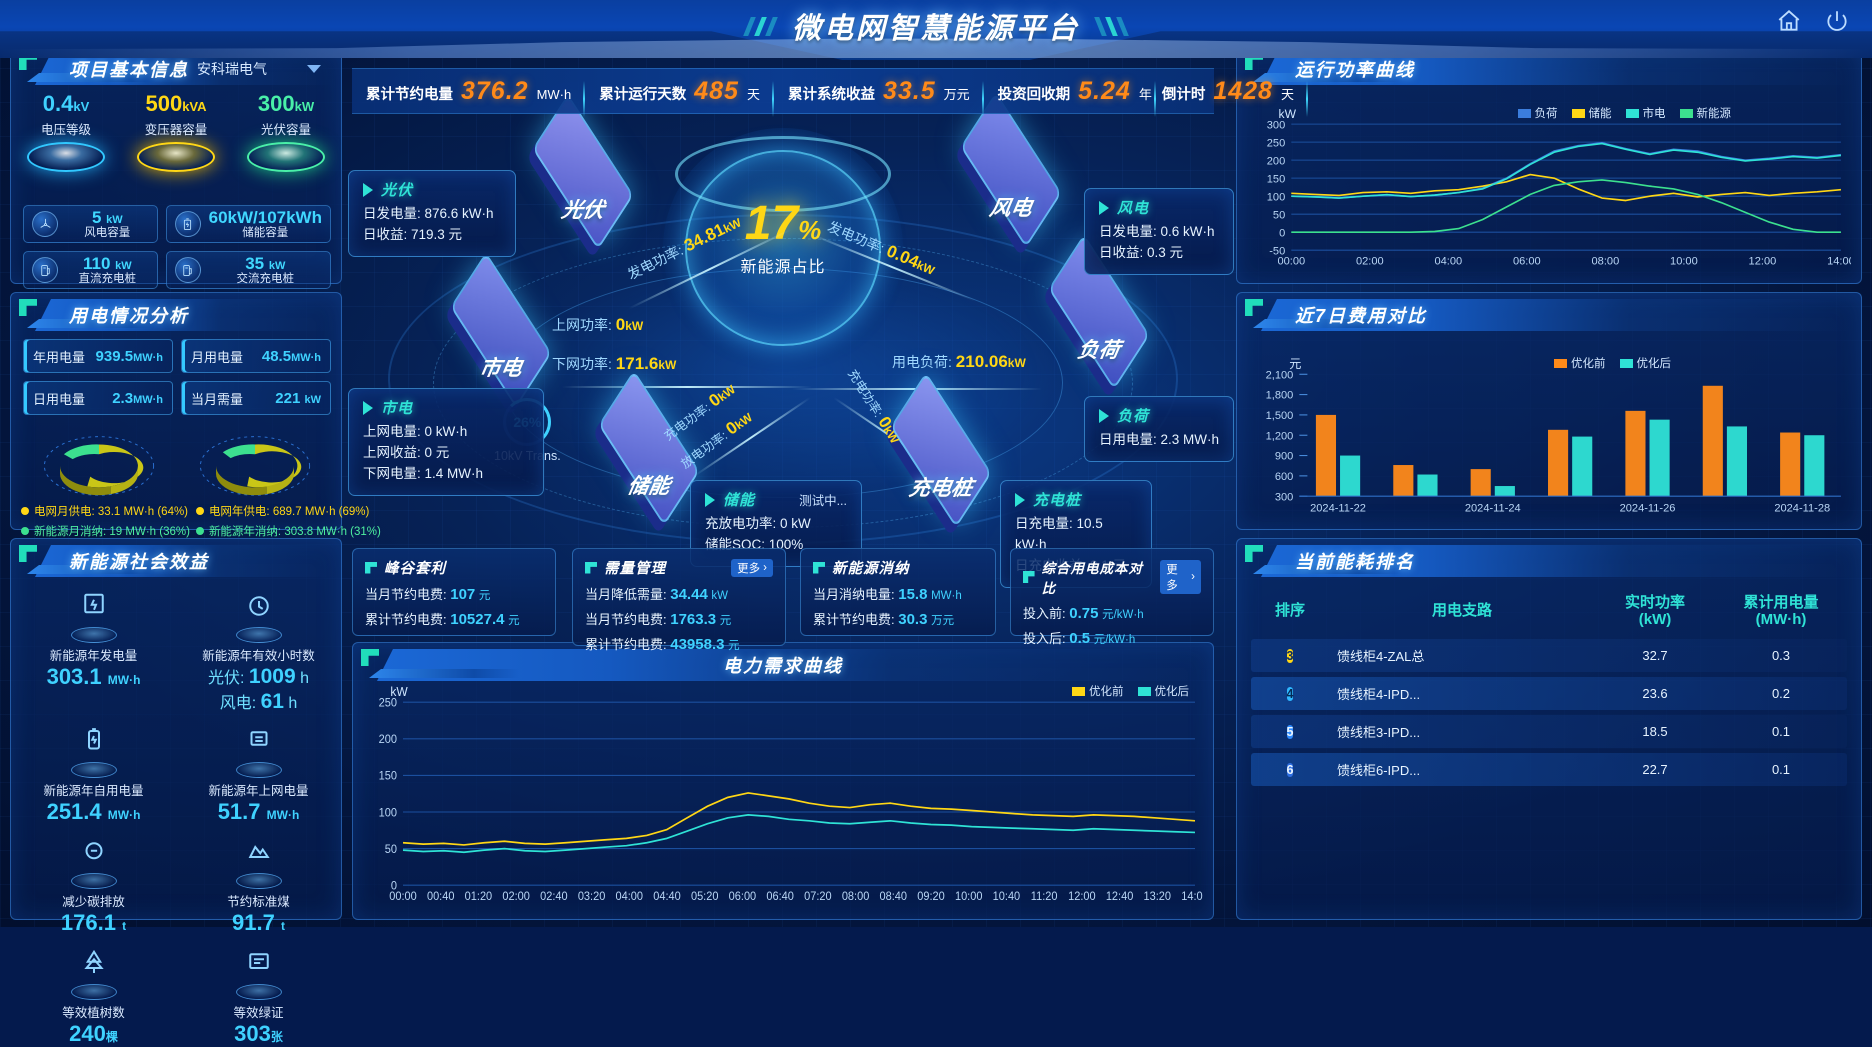  I want to click on card-flag-icon, so click(591, 567).